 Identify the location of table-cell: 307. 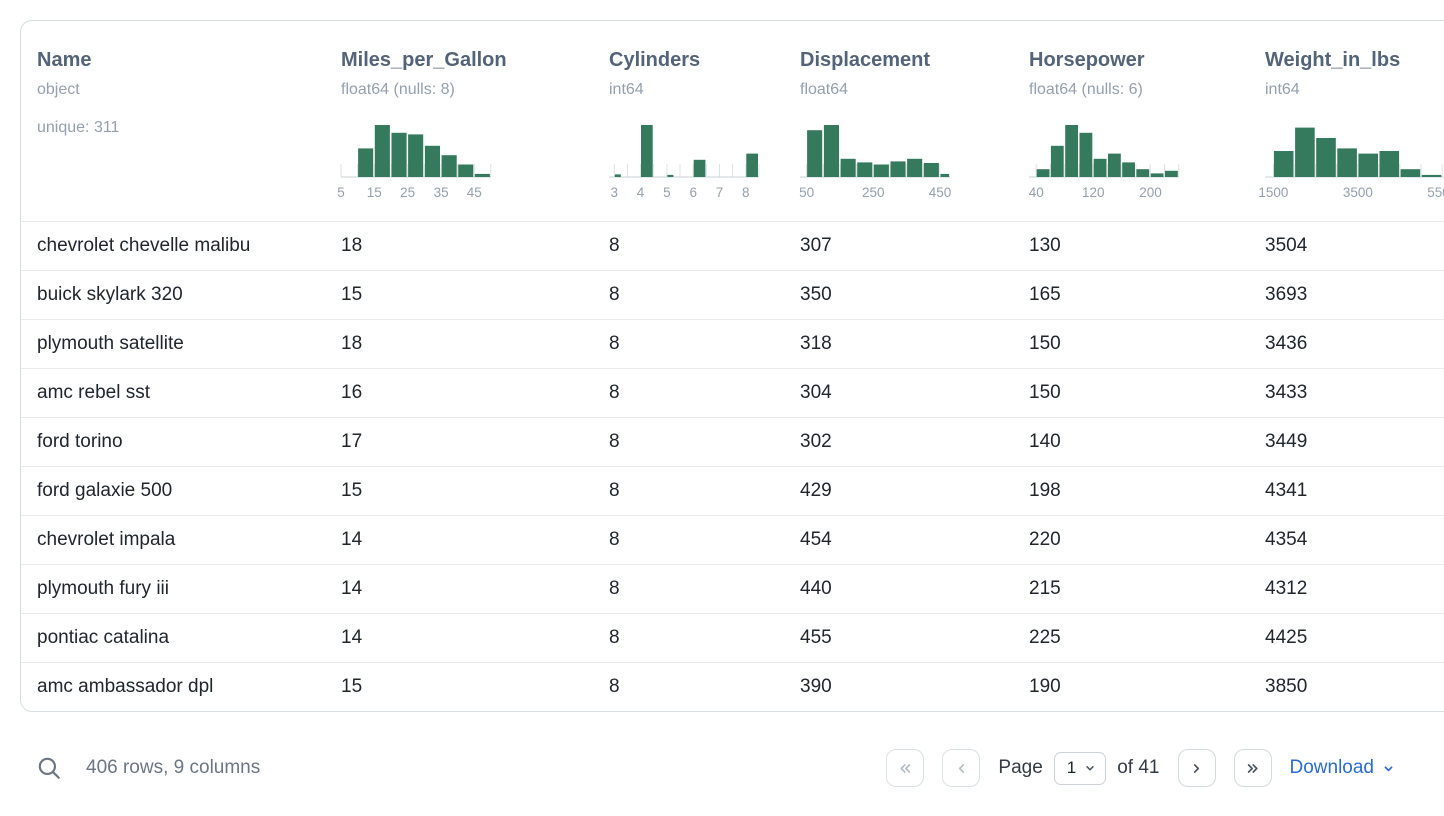
(816, 245).